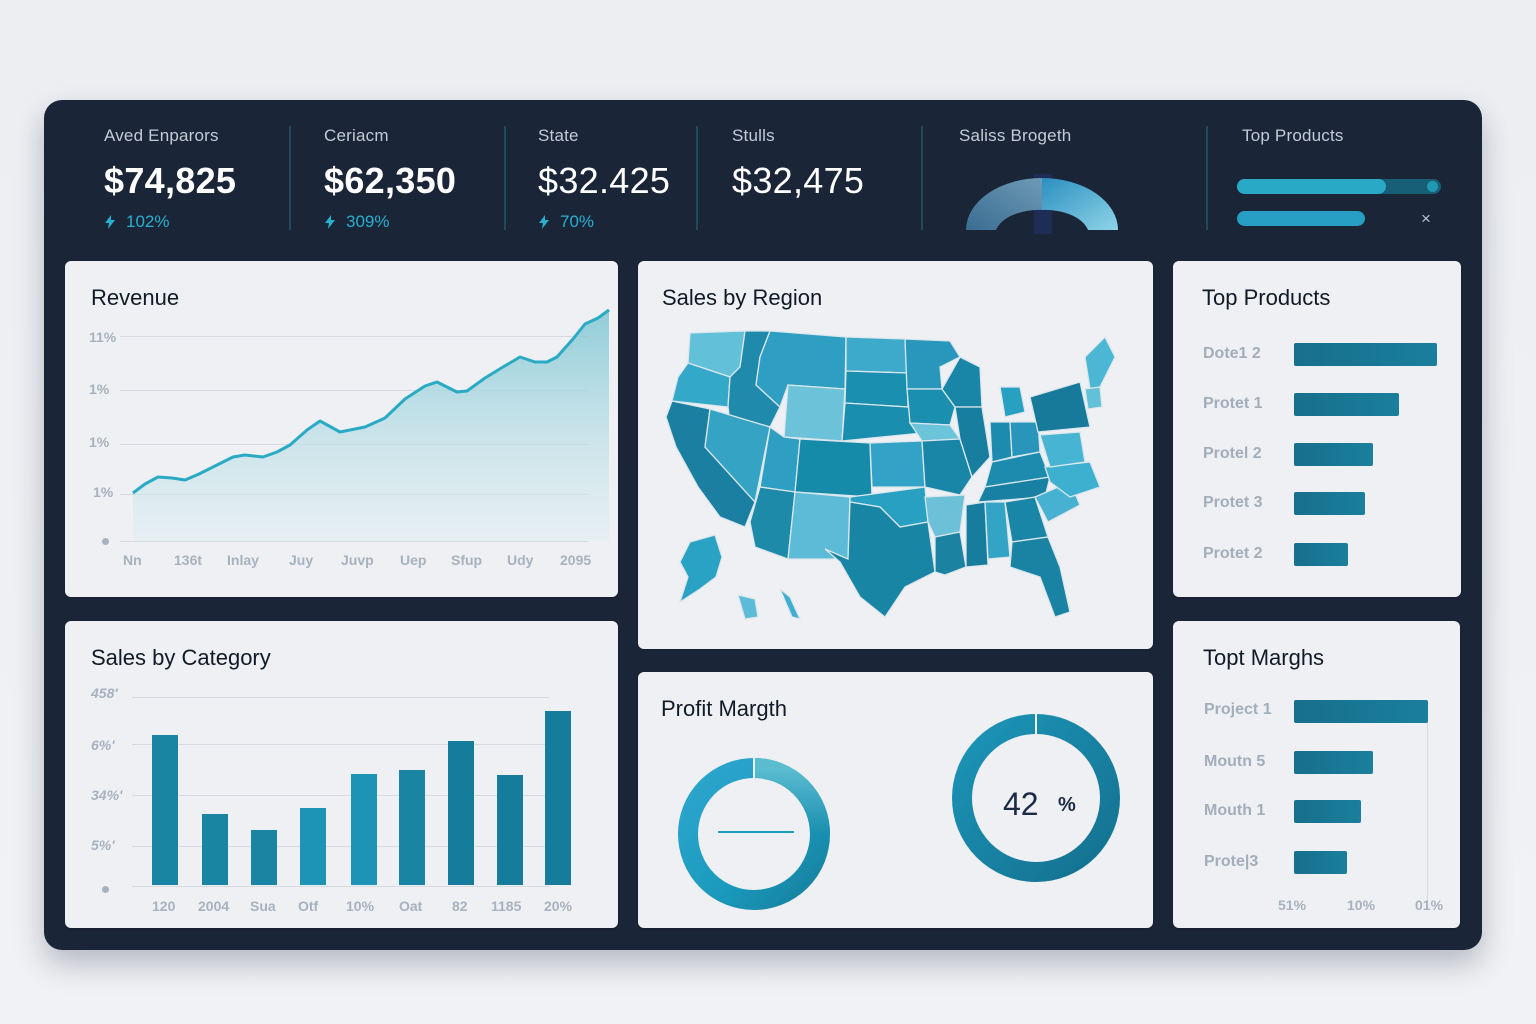  What do you see at coordinates (700, 569) in the screenshot?
I see `state-ak` at bounding box center [700, 569].